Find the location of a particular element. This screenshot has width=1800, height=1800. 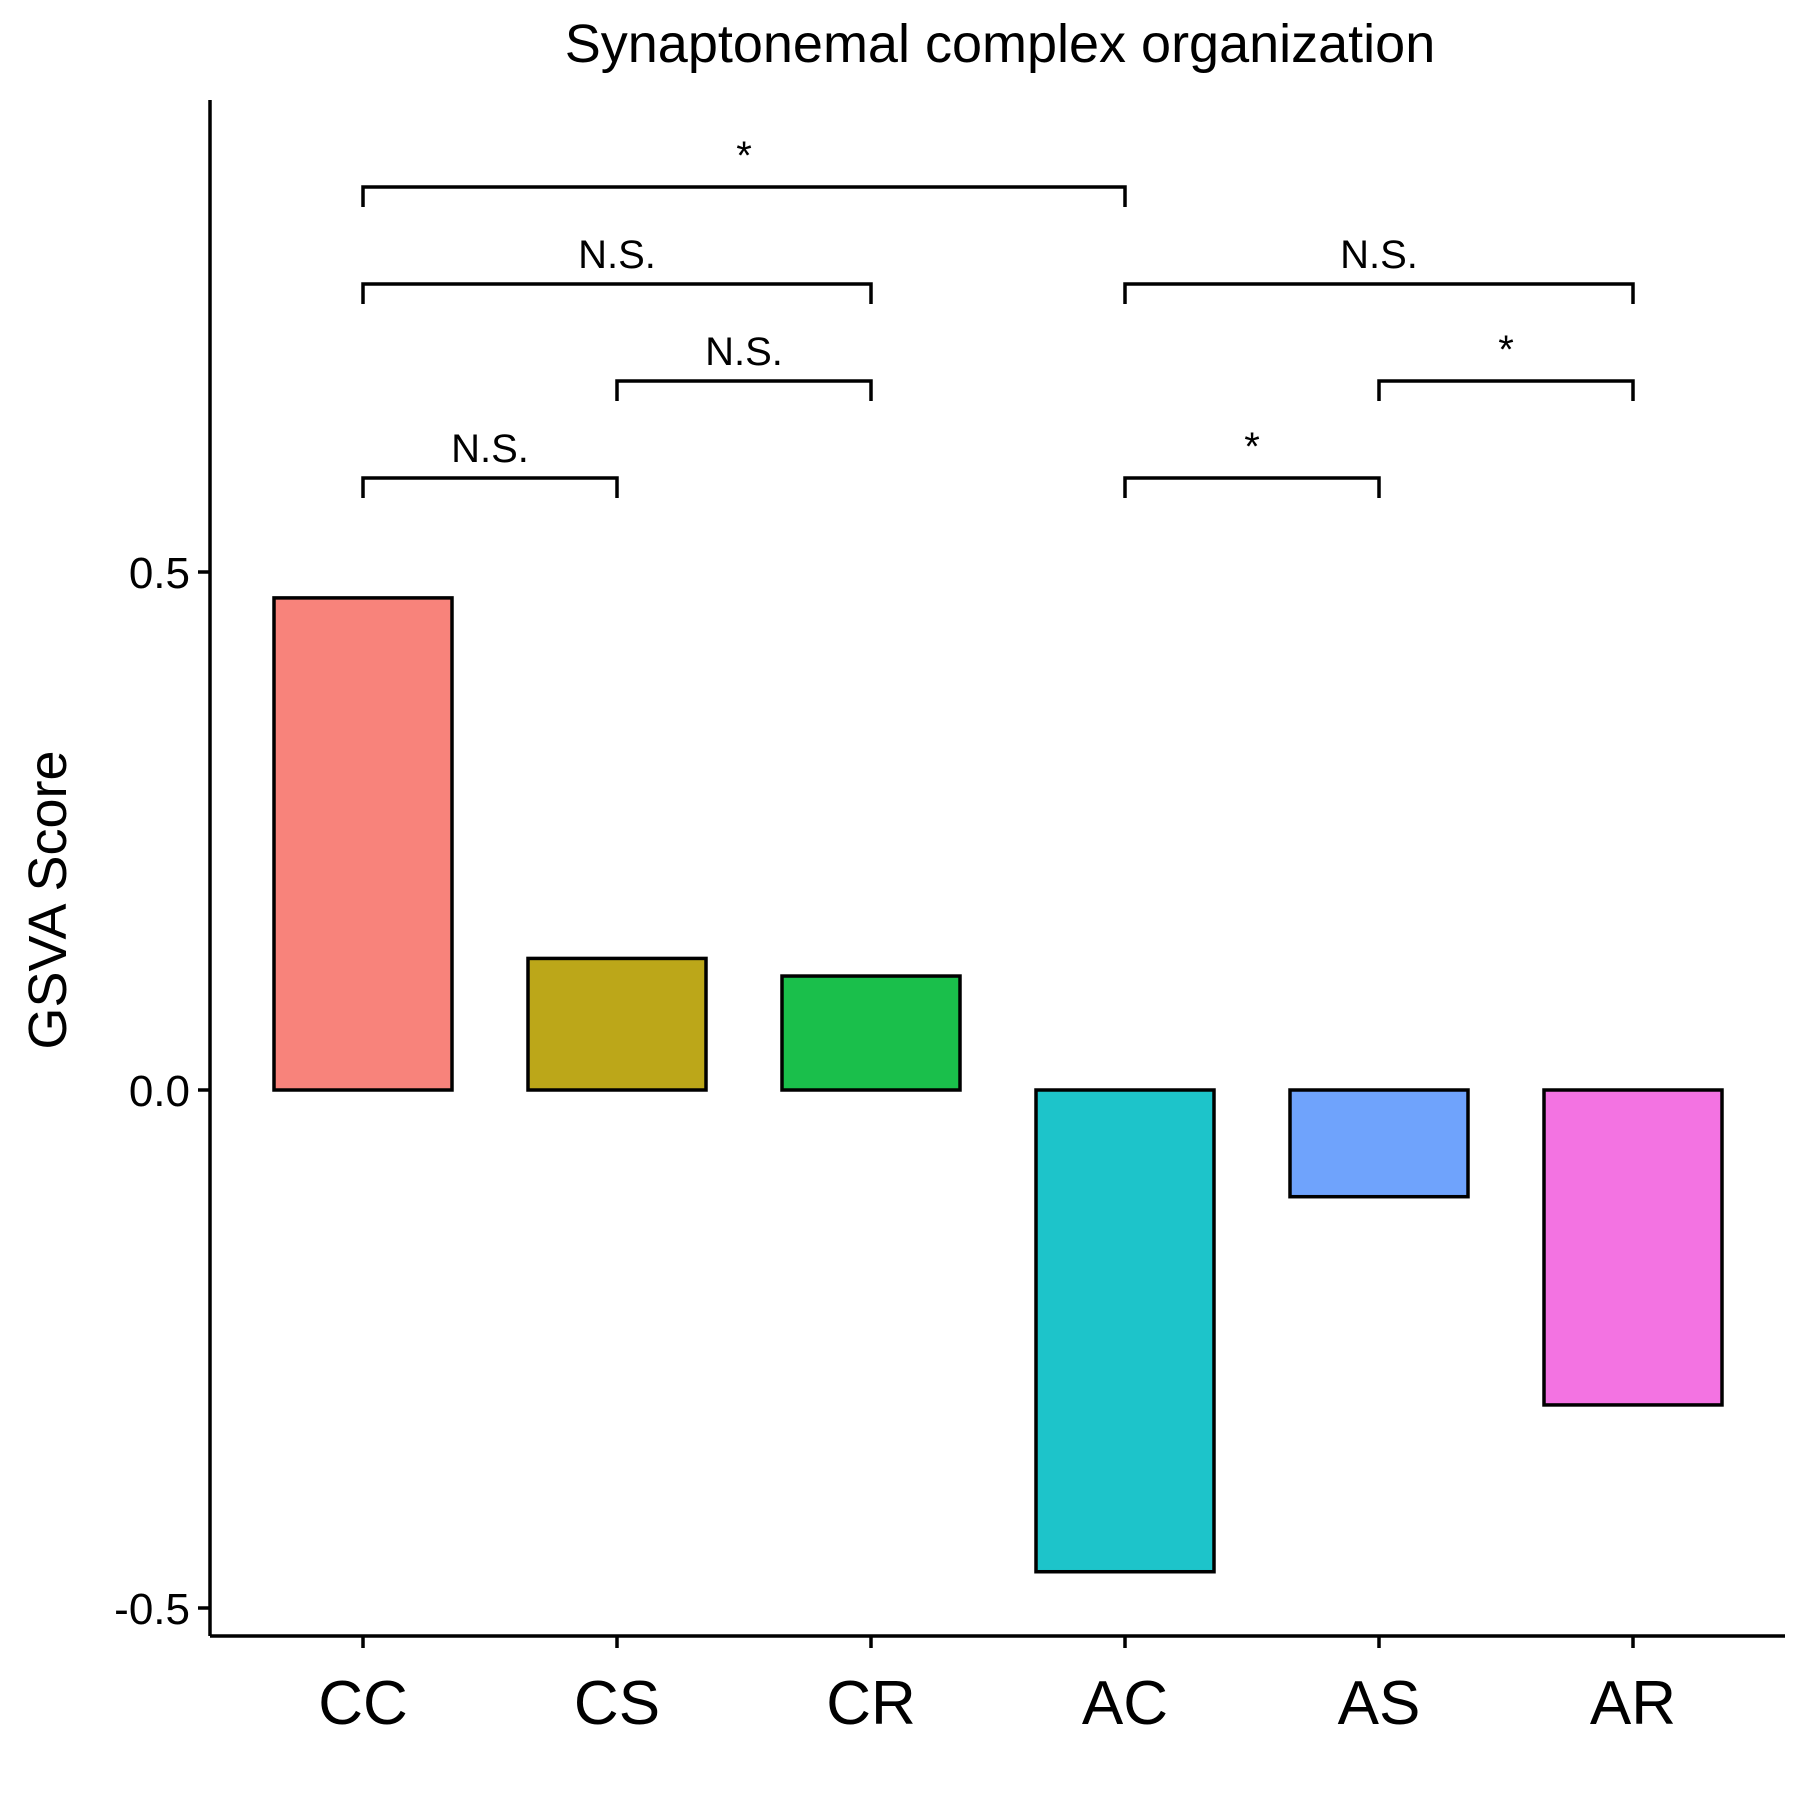

bar-ar is located at coordinates (1633, 1247).